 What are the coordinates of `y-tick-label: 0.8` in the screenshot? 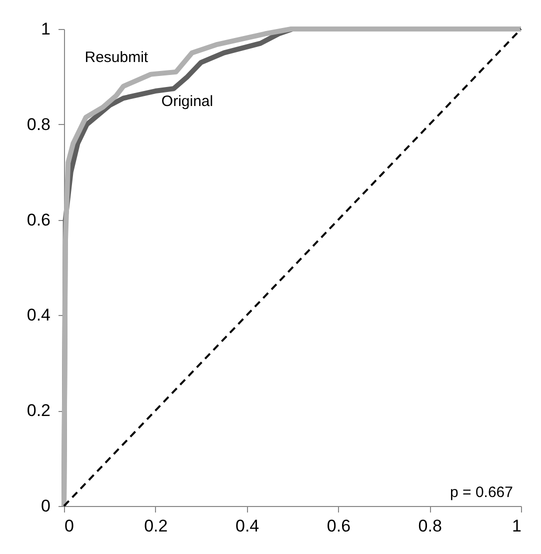 It's located at (38, 124).